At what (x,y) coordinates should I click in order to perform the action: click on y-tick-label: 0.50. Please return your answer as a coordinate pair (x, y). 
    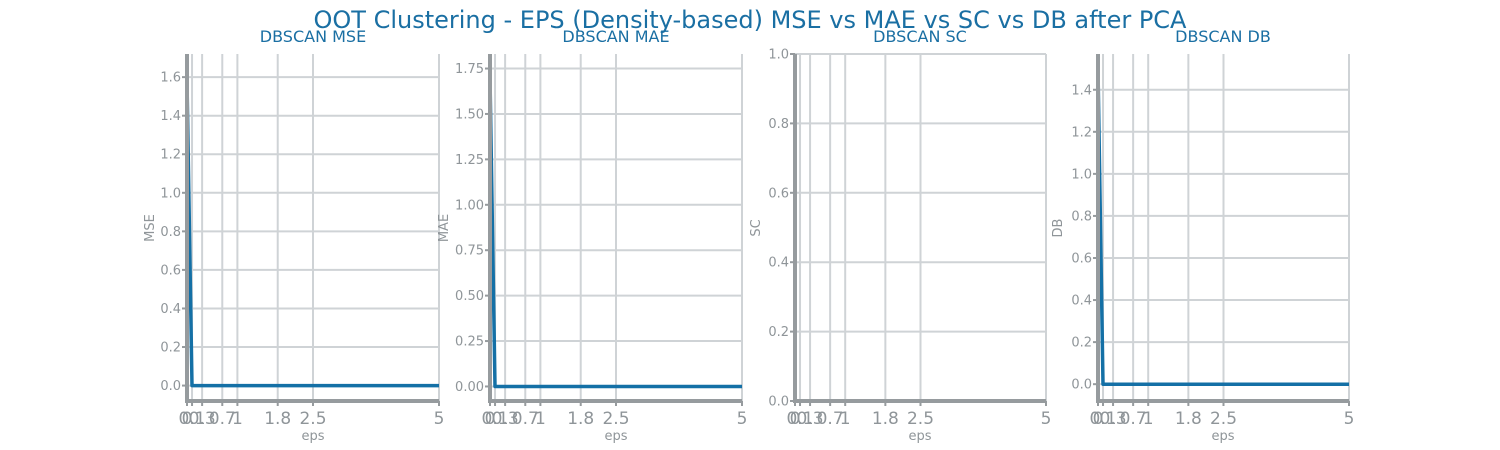
    Looking at the image, I should click on (469, 296).